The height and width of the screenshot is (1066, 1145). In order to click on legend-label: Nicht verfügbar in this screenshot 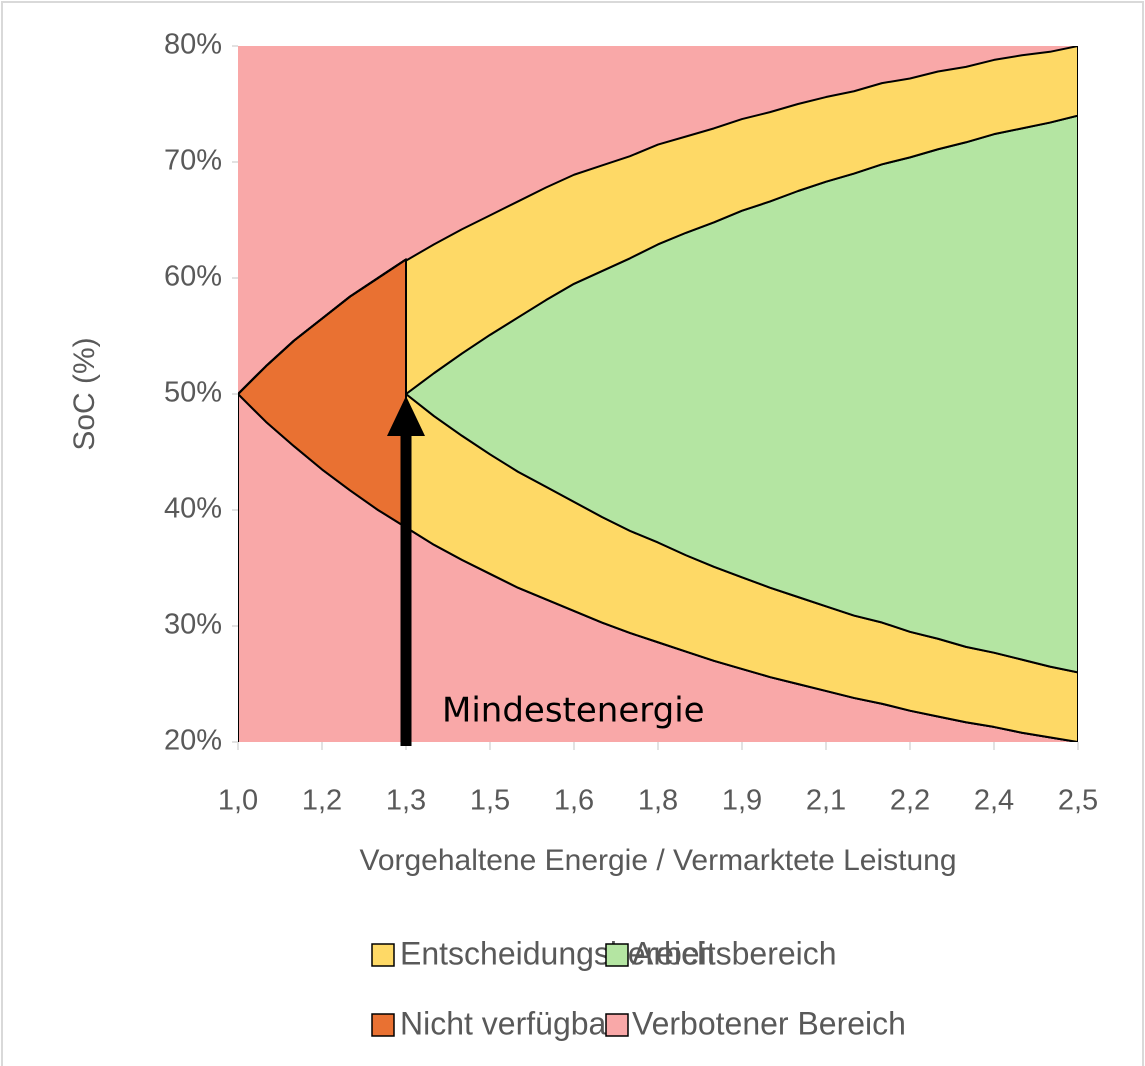, I will do `click(508, 1023)`.